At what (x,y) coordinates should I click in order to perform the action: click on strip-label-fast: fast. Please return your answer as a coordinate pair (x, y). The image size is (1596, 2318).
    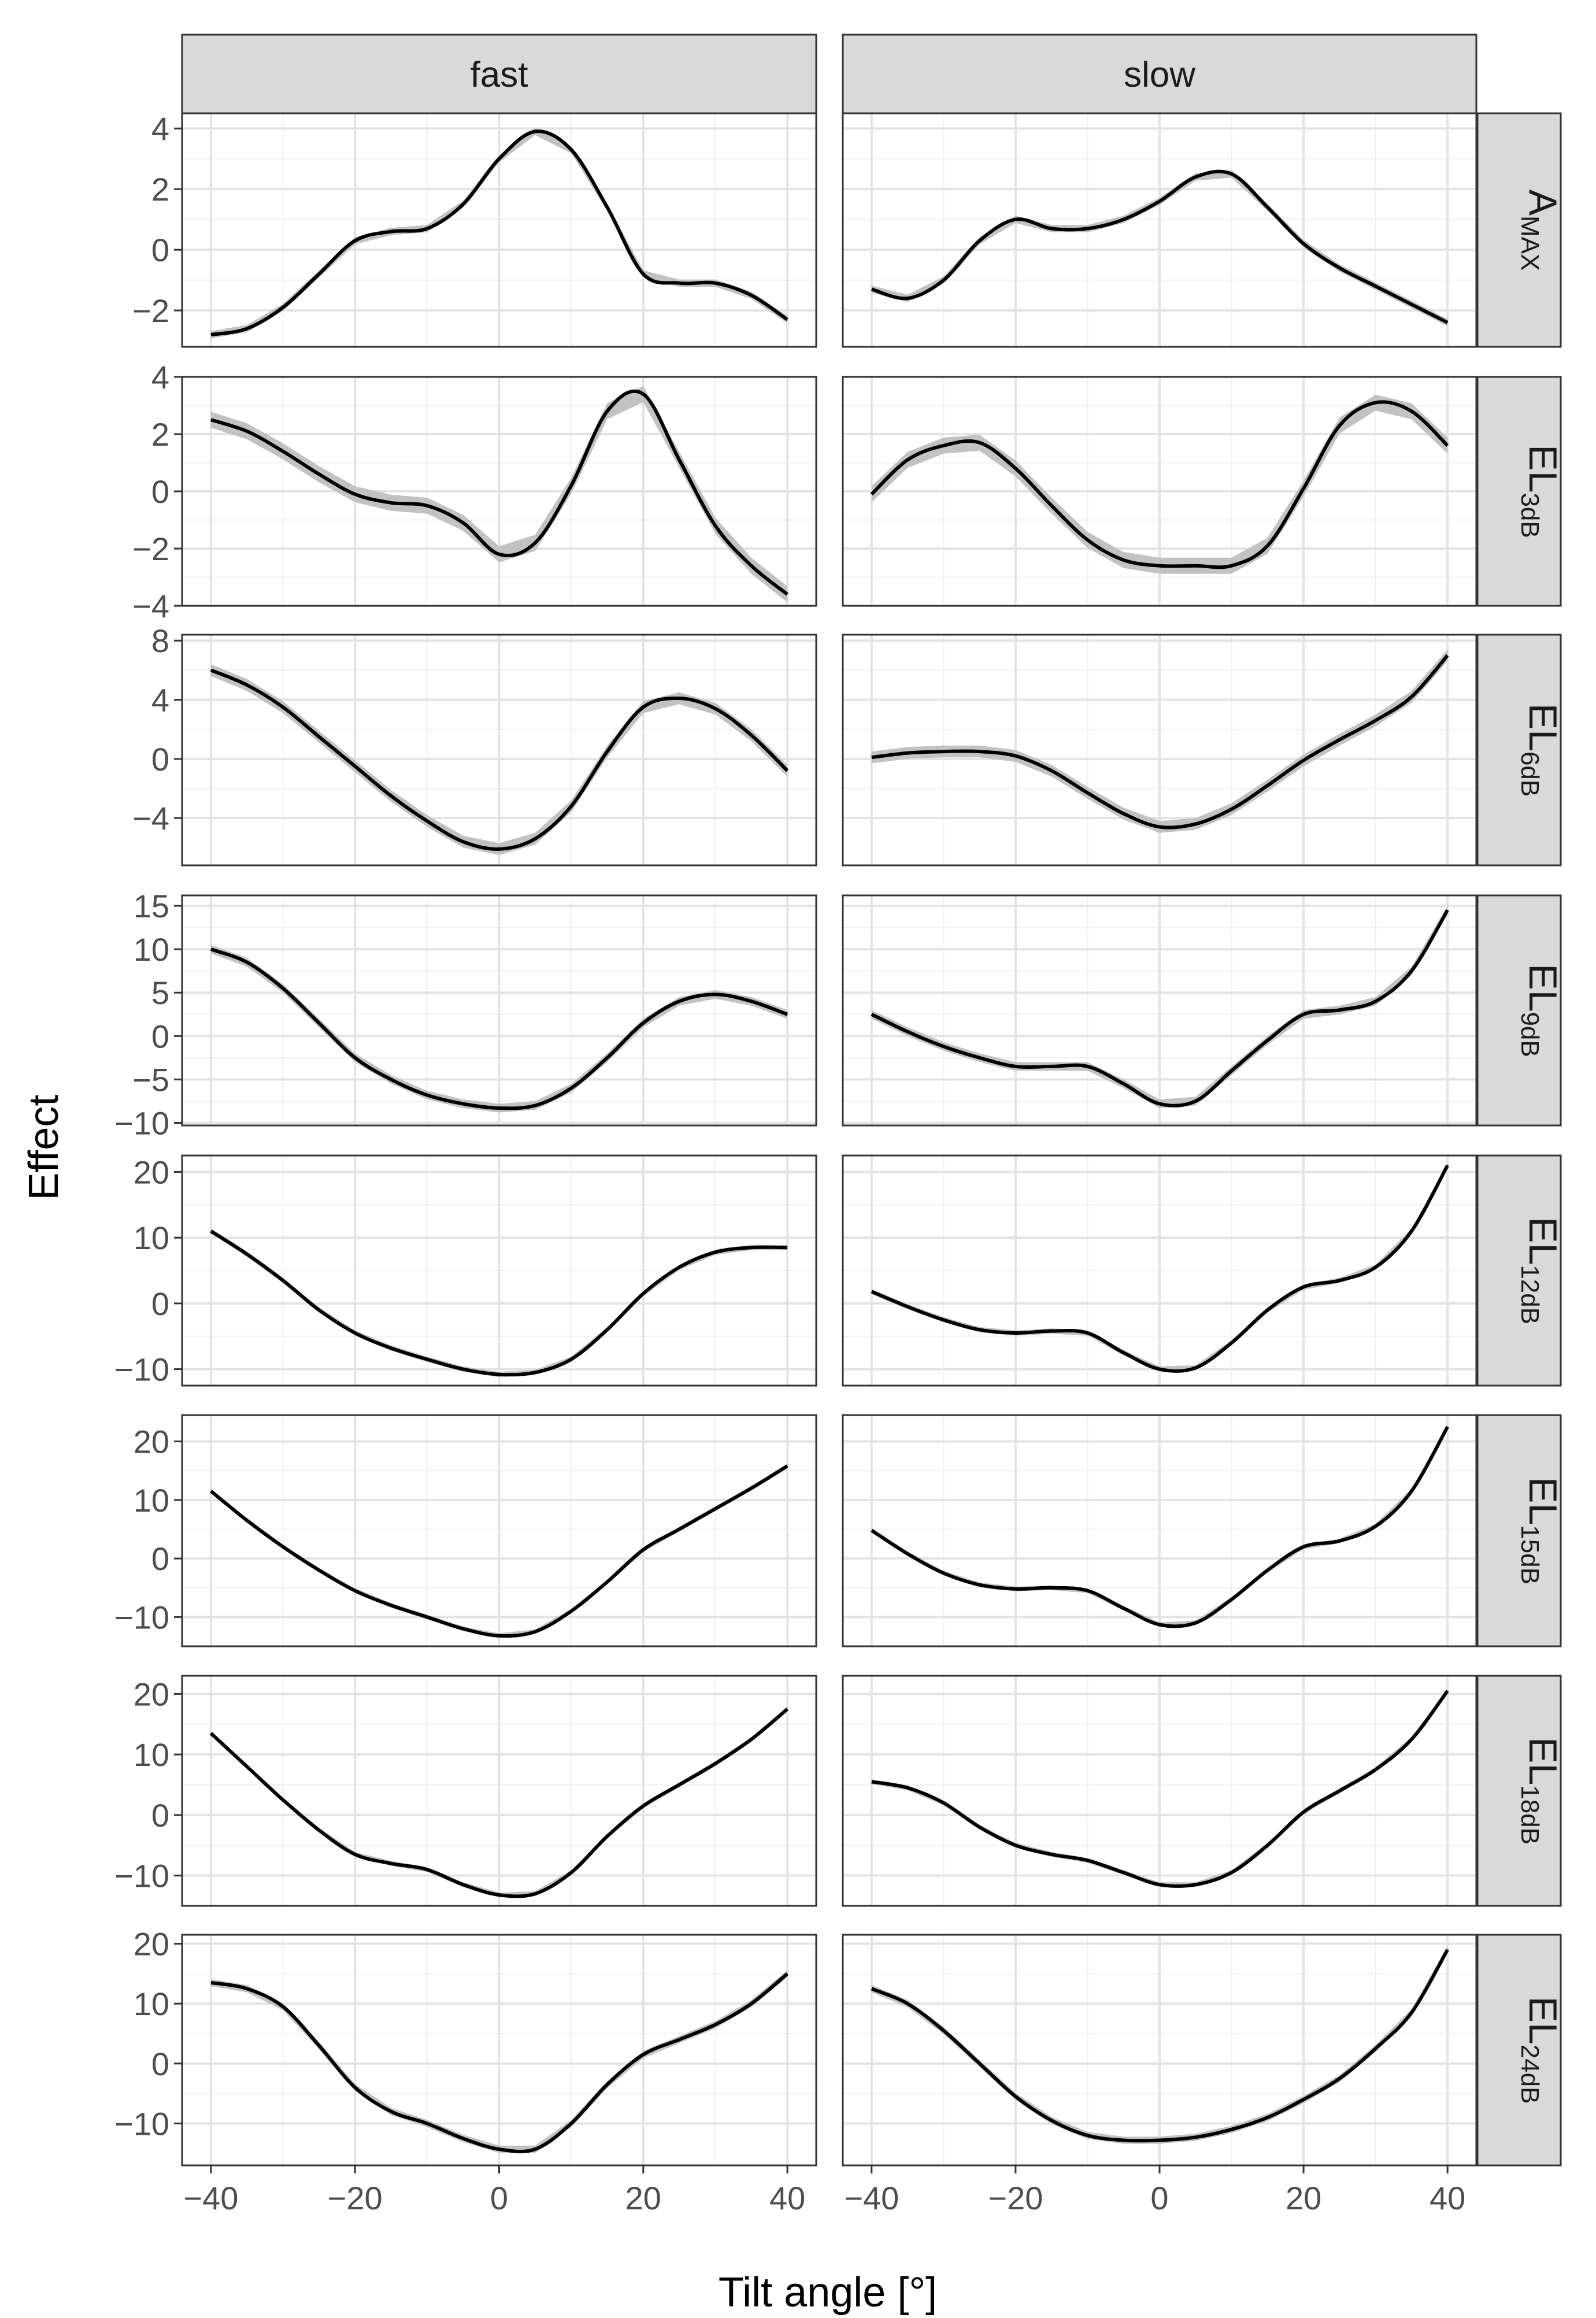
    Looking at the image, I should click on (500, 75).